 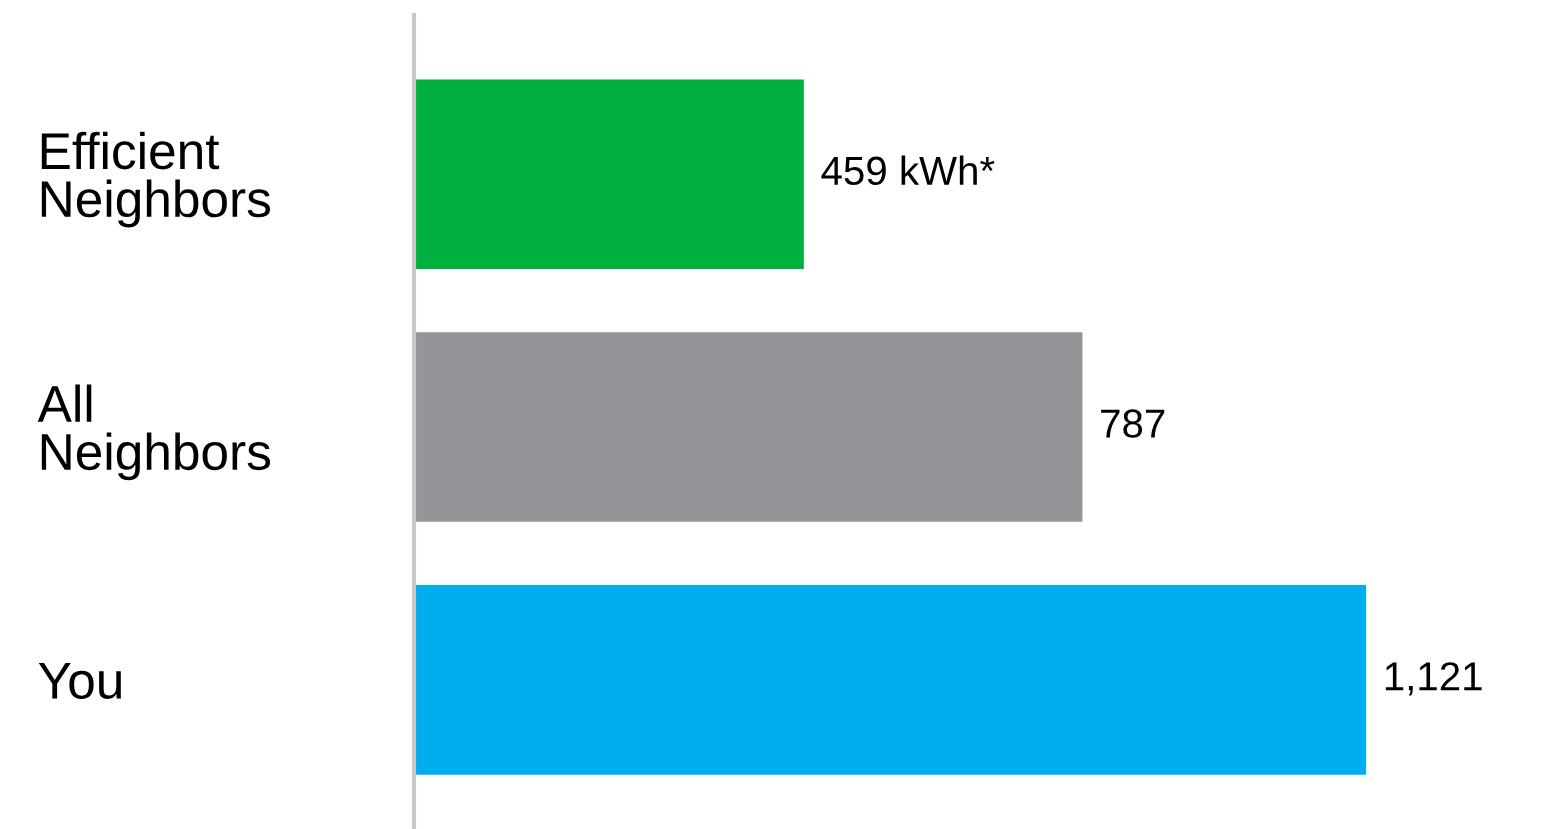 What do you see at coordinates (908, 170) in the screenshot?
I see `data-label: 459 kWh*` at bounding box center [908, 170].